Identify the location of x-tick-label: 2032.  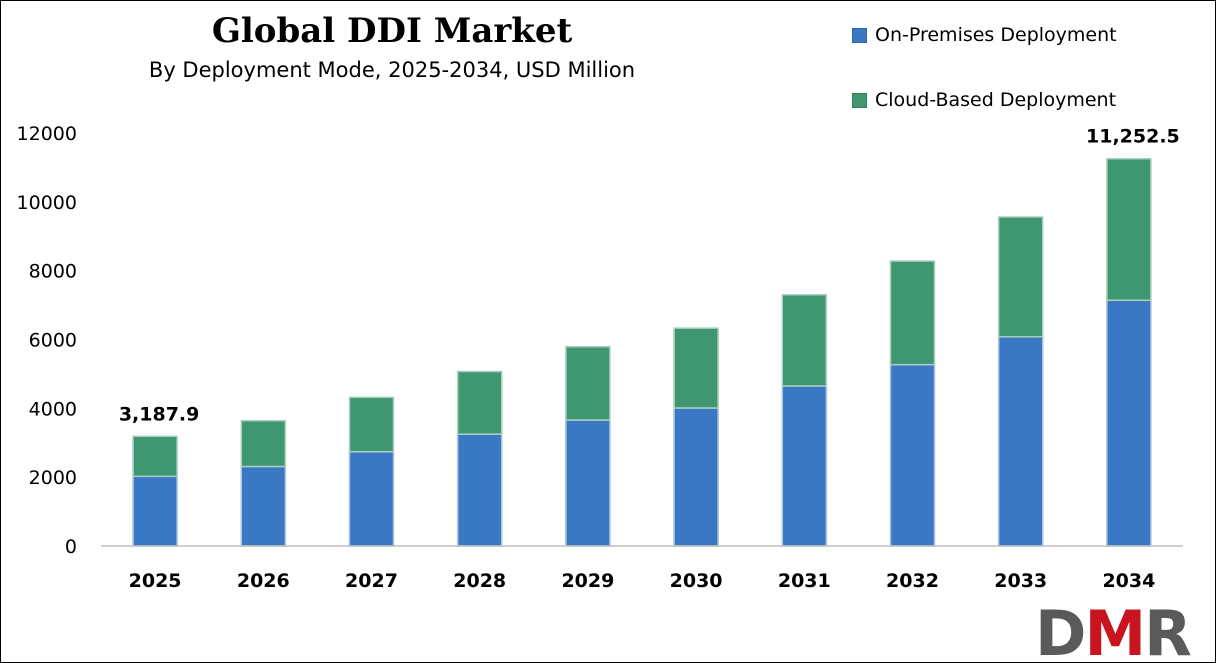
(912, 581).